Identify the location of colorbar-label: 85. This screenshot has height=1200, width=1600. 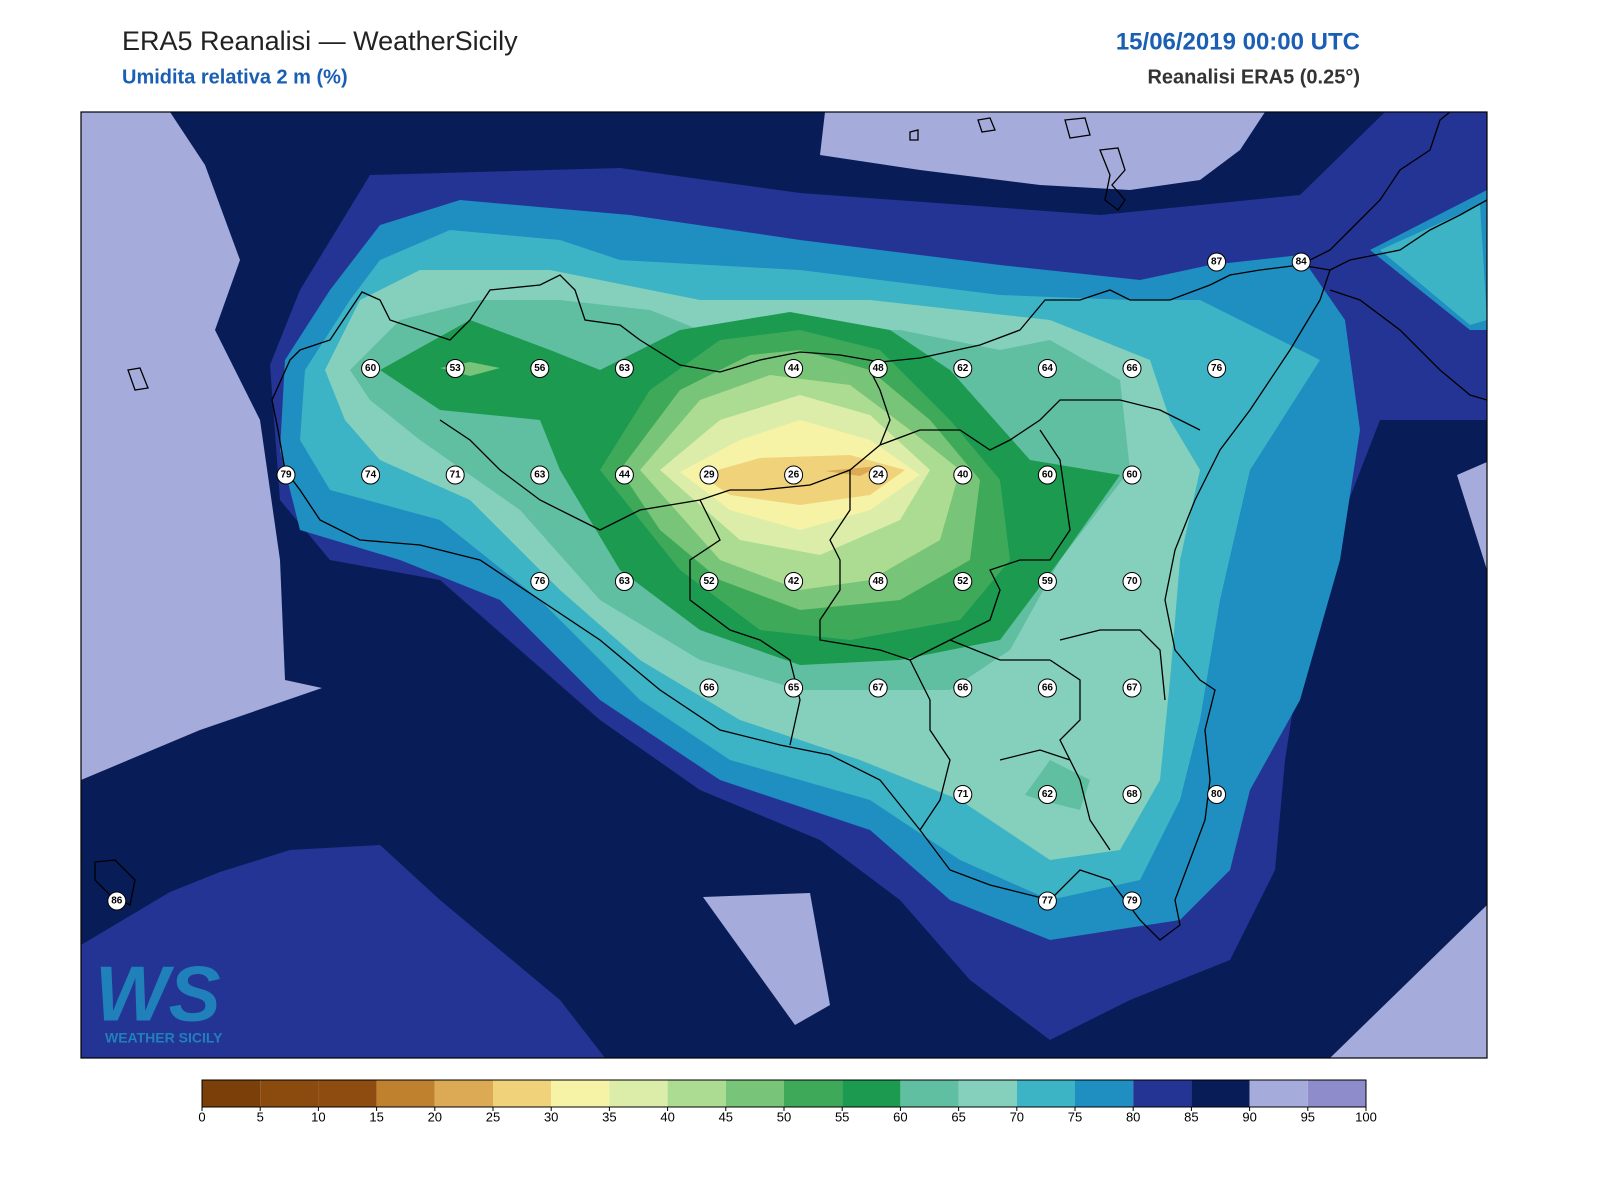
(1191, 1117).